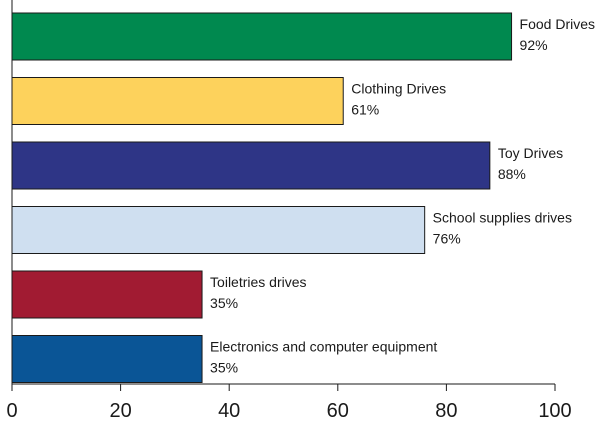  I want to click on value-label-toy-drives: 88%, so click(512, 174).